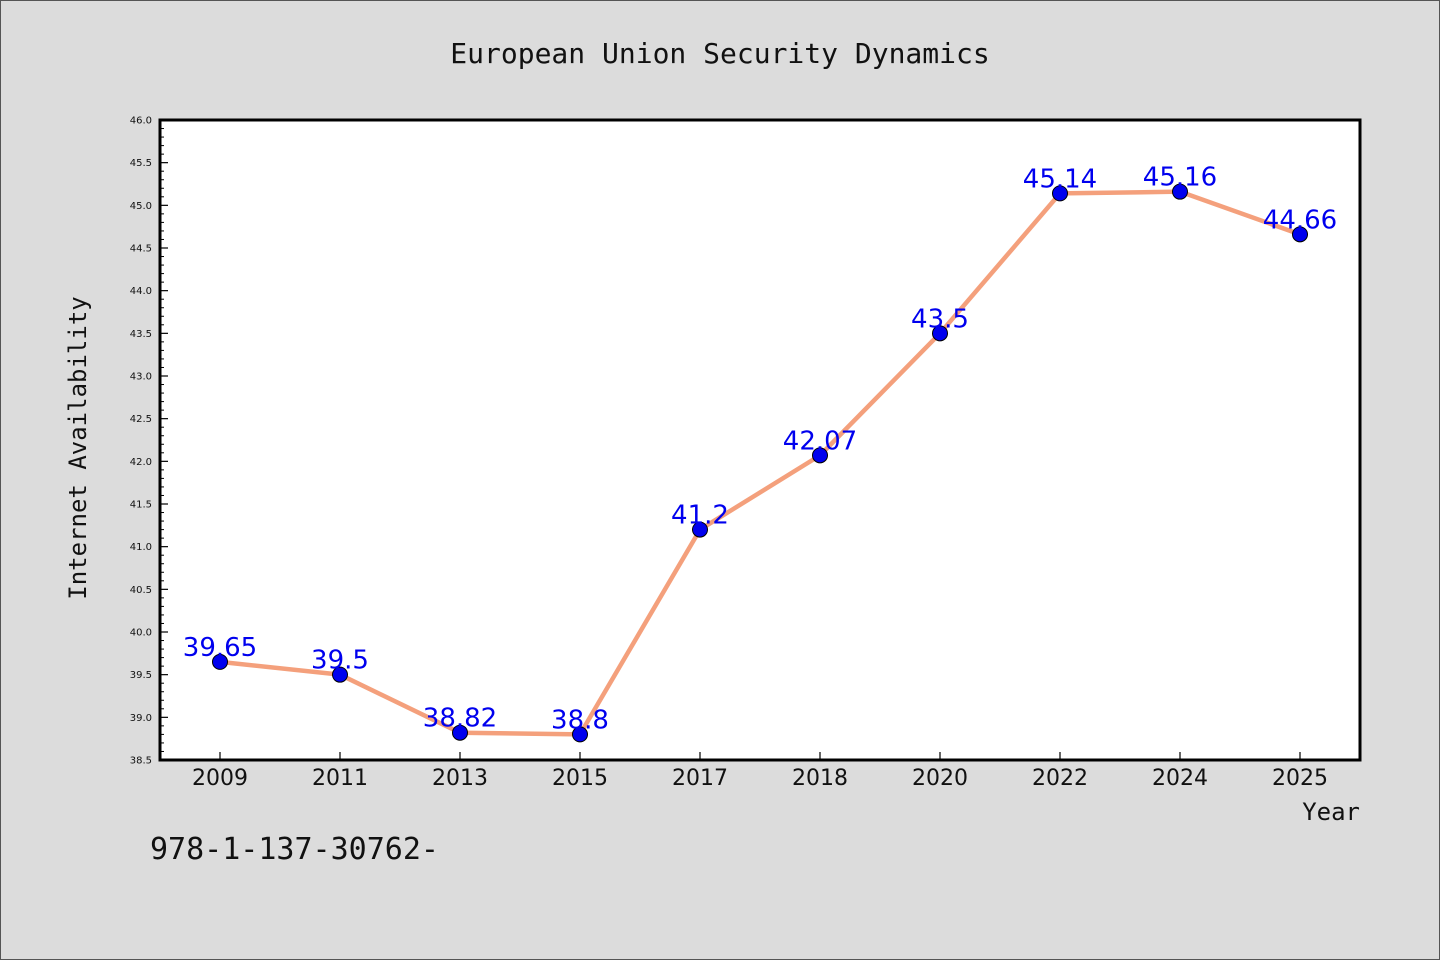 The height and width of the screenshot is (960, 1440). Describe the element at coordinates (141, 675) in the screenshot. I see `y-tick-label: 39.5` at that location.